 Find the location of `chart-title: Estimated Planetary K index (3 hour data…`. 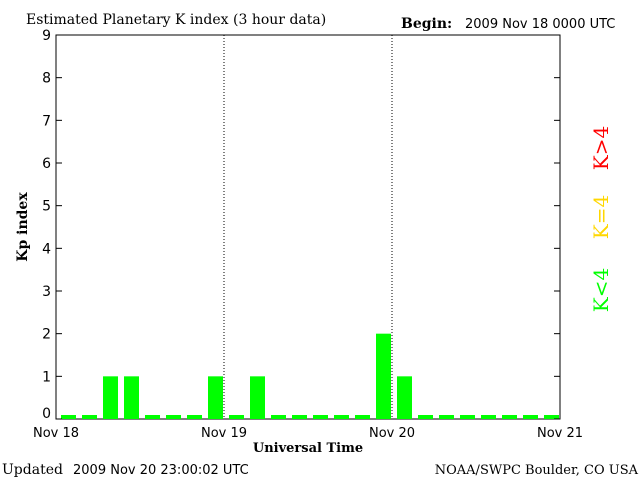

chart-title: Estimated Planetary K index (3 hour data… is located at coordinates (176, 20).